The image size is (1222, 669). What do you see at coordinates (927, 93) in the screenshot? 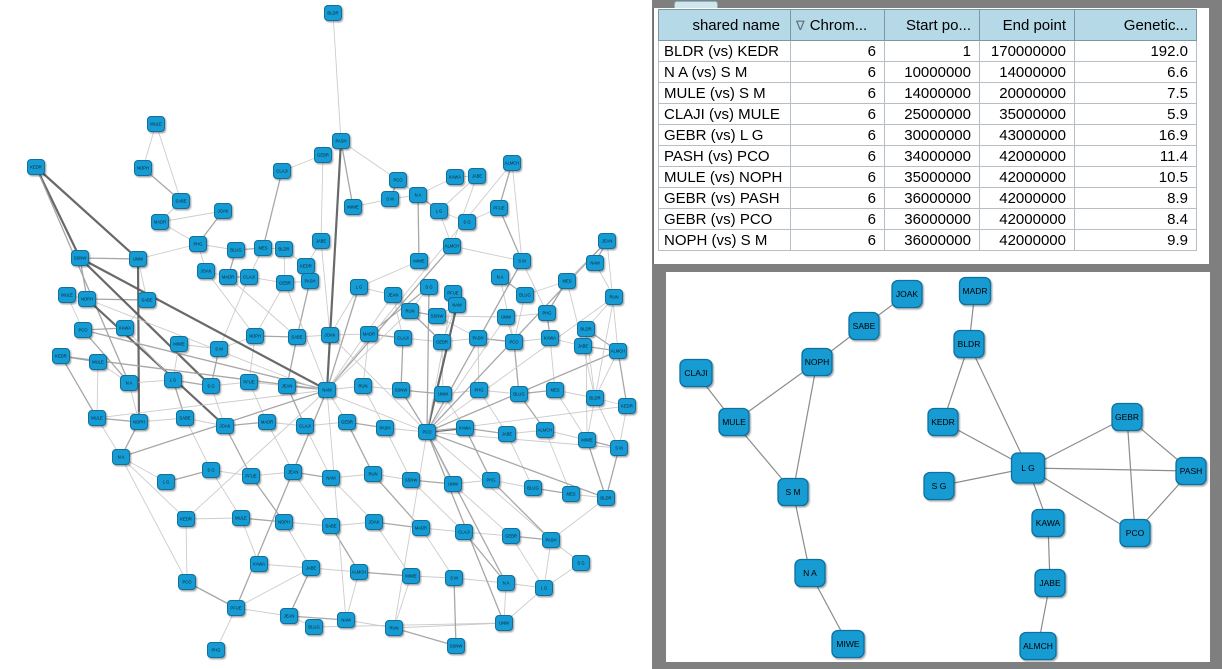
I see `table-row: MULE (vs) S M 6 14000000 20000000 7.5` at bounding box center [927, 93].